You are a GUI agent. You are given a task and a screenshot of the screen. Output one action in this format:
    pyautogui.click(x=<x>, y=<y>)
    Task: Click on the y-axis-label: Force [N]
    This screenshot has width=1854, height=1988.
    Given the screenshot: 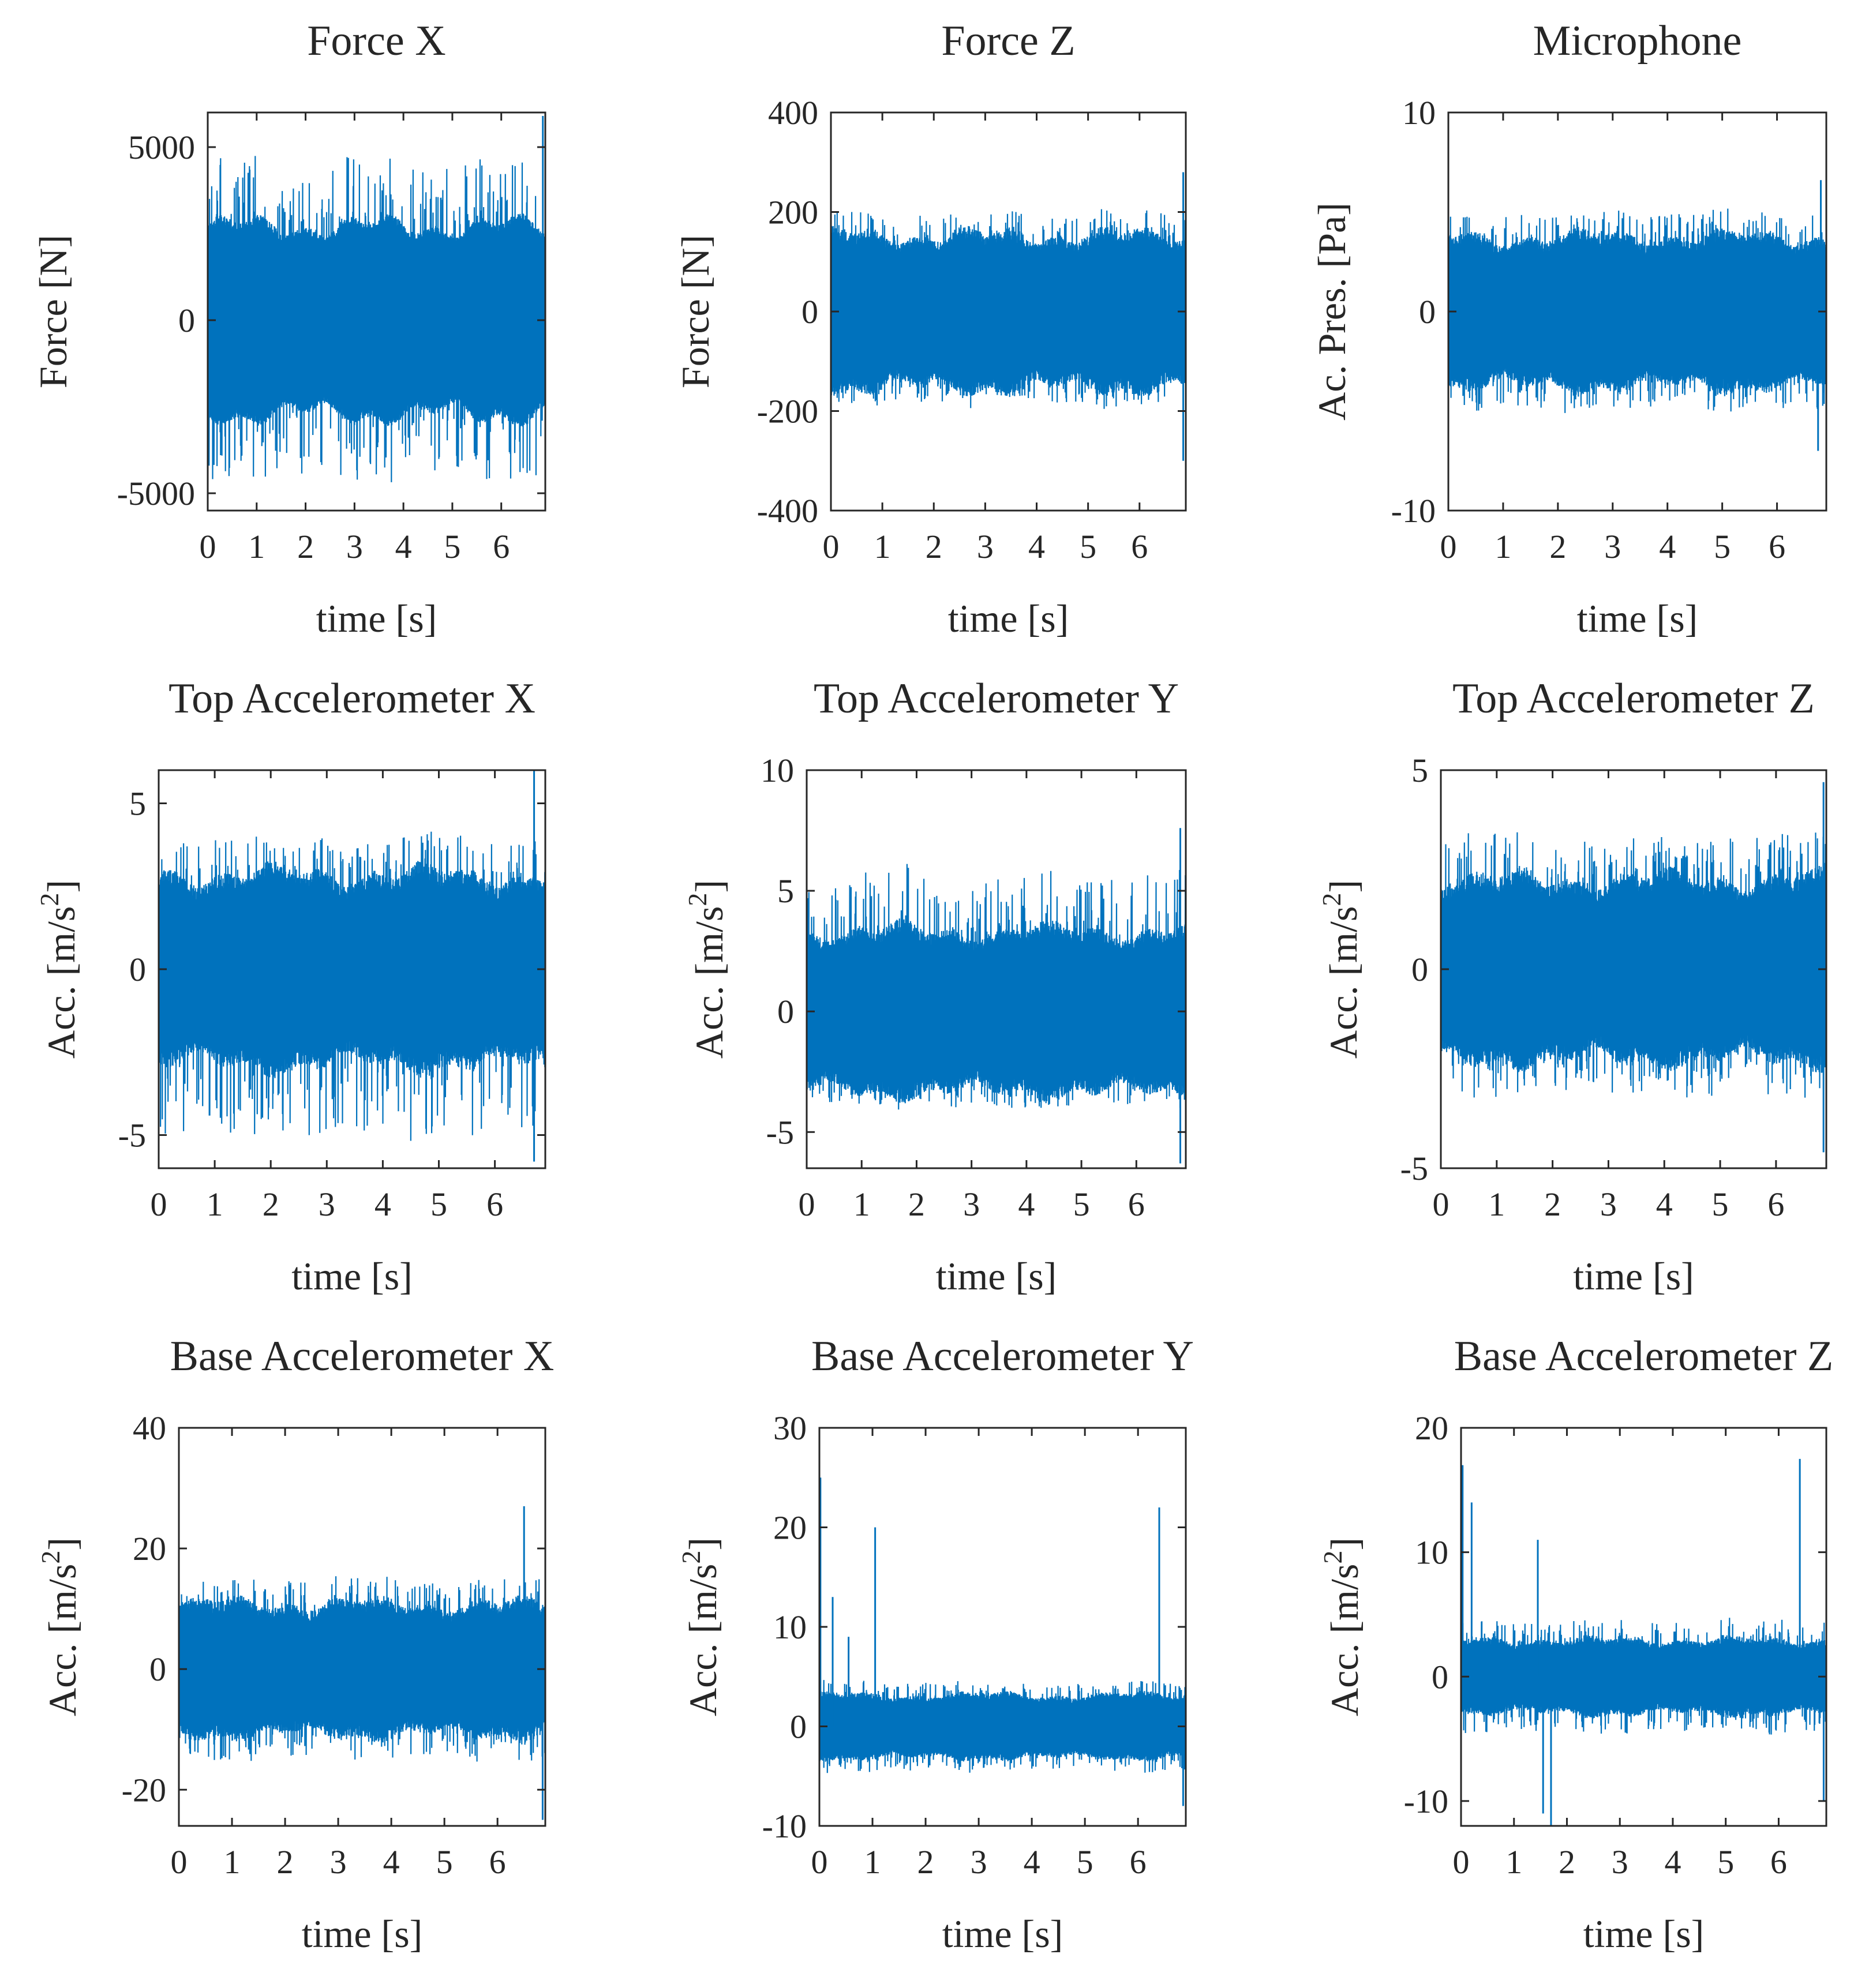 What is the action you would take?
    pyautogui.click(x=695, y=311)
    